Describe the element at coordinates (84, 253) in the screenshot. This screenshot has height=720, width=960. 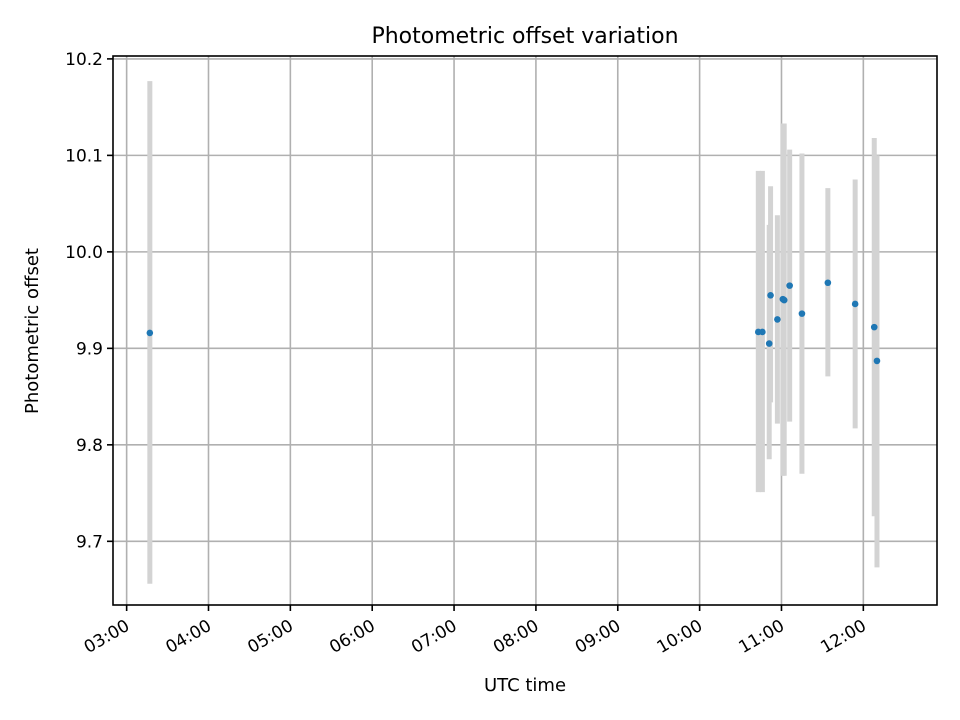
I see `y-tick-label: 10.0` at that location.